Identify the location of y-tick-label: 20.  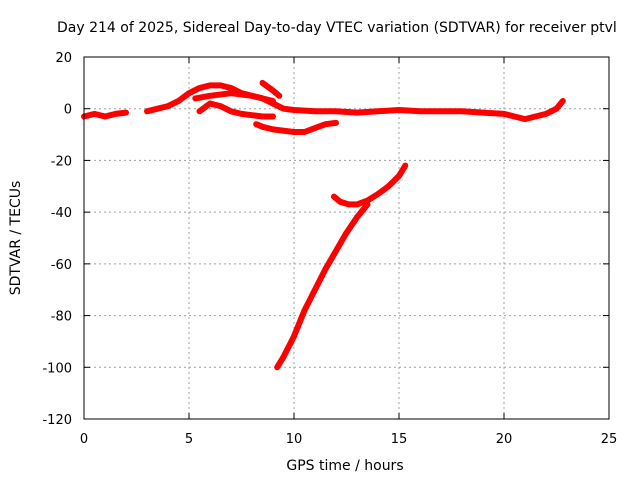
(63, 58).